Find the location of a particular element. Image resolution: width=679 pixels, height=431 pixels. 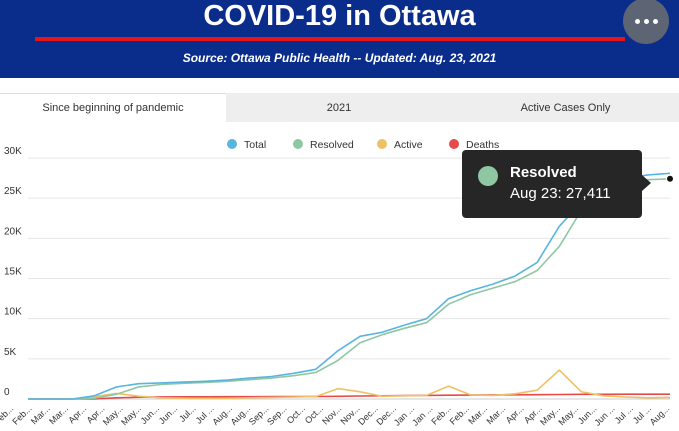

page-title: COVID-19 in Ottawa is located at coordinates (339, 16).